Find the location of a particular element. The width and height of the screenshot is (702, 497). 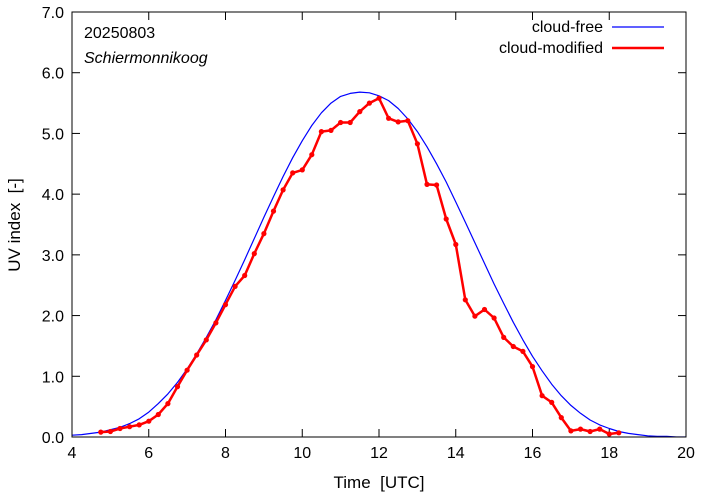

x-tick-label: 10 is located at coordinates (302, 453).